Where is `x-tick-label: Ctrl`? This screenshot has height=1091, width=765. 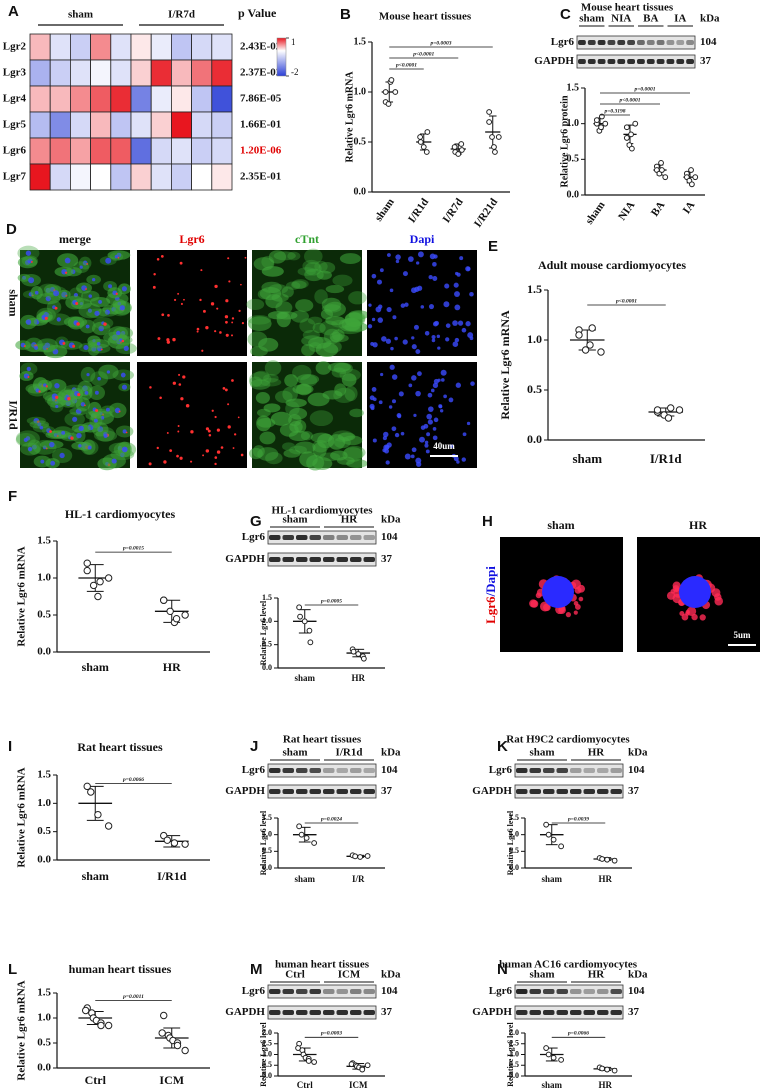 x-tick-label: Ctrl is located at coordinates (305, 1085).